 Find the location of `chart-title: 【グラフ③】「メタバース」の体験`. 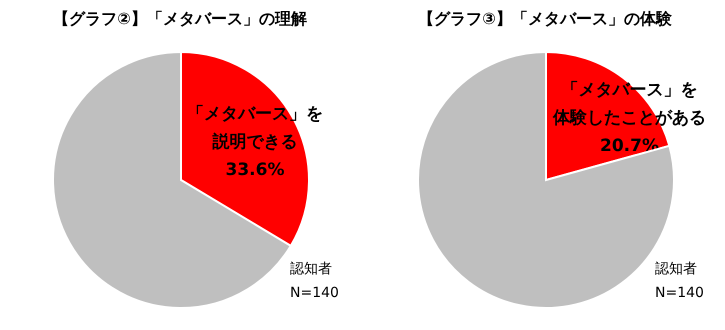

chart-title: 【グラフ③】「メタバース」の体験 is located at coordinates (545, 18).